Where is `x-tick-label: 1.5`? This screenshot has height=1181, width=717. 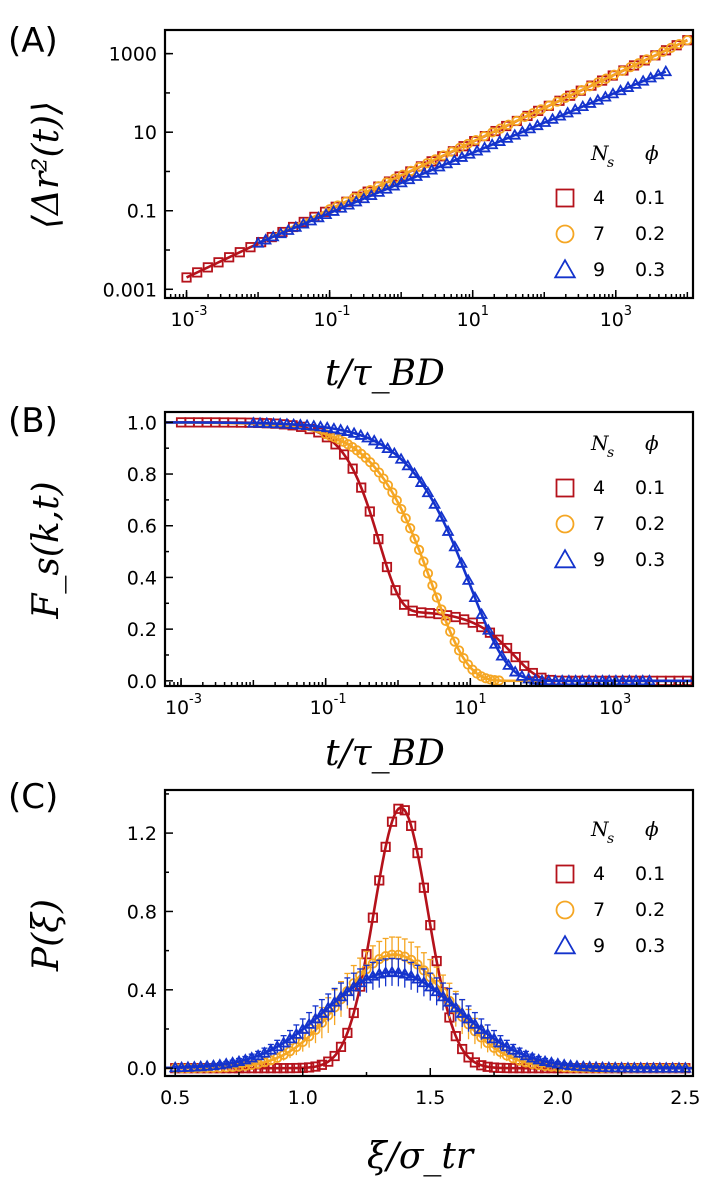 x-tick-label: 1.5 is located at coordinates (430, 1098).